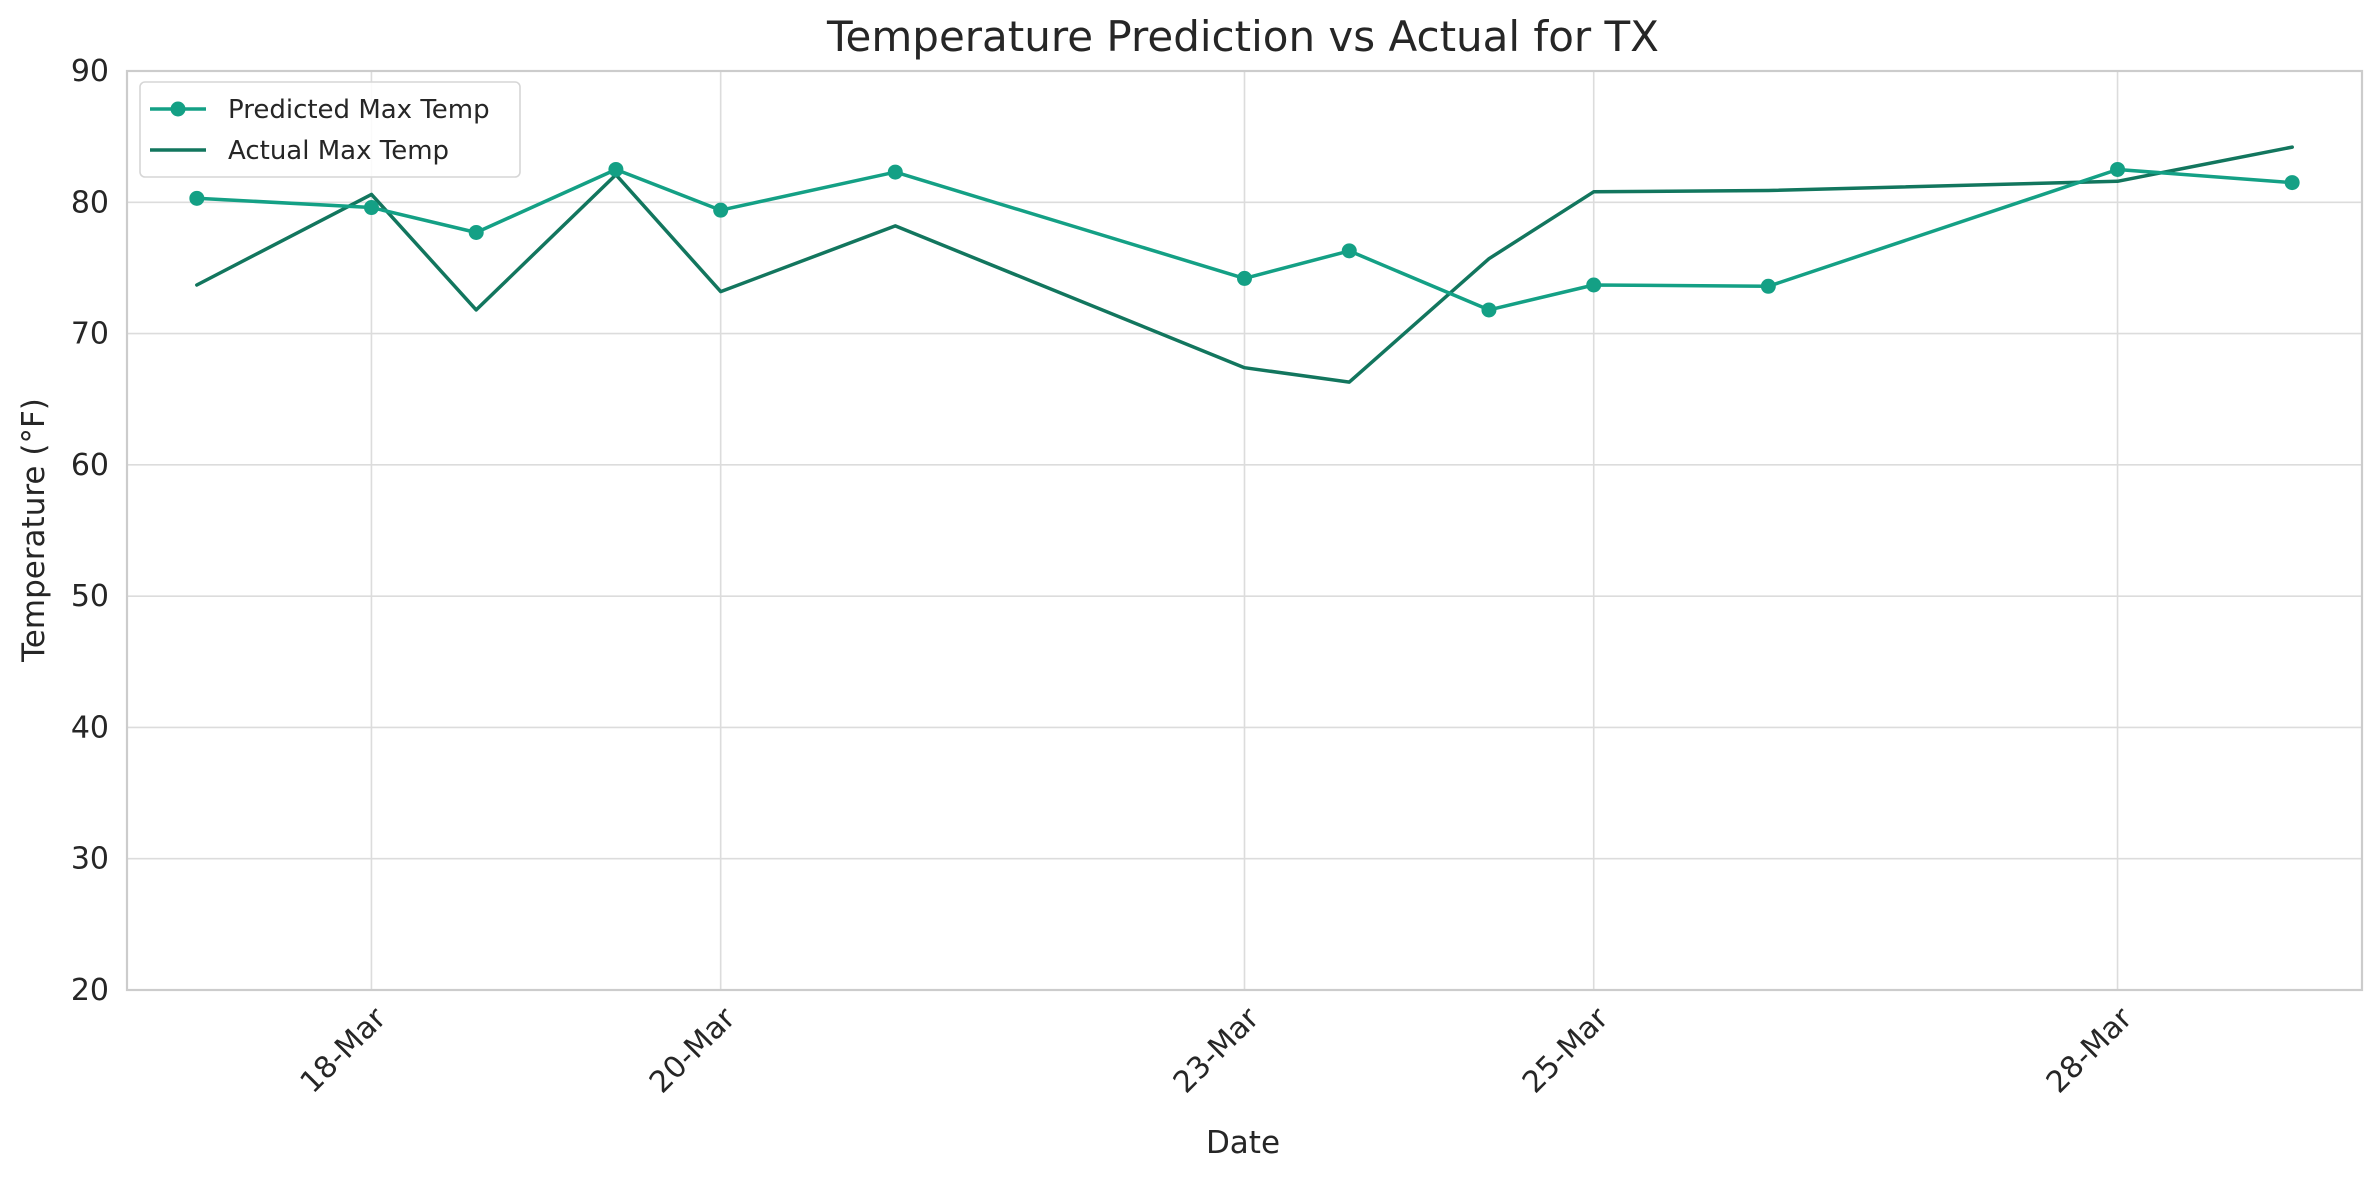  I want to click on x-axis-label: Date, so click(1243, 1143).